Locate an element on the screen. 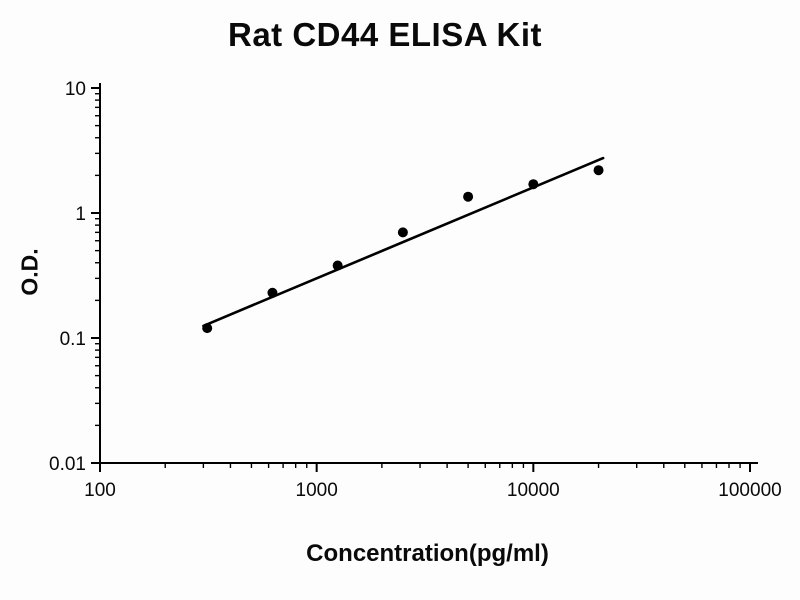 This screenshot has height=600, width=800. y-tick-label: 10 is located at coordinates (75, 89).